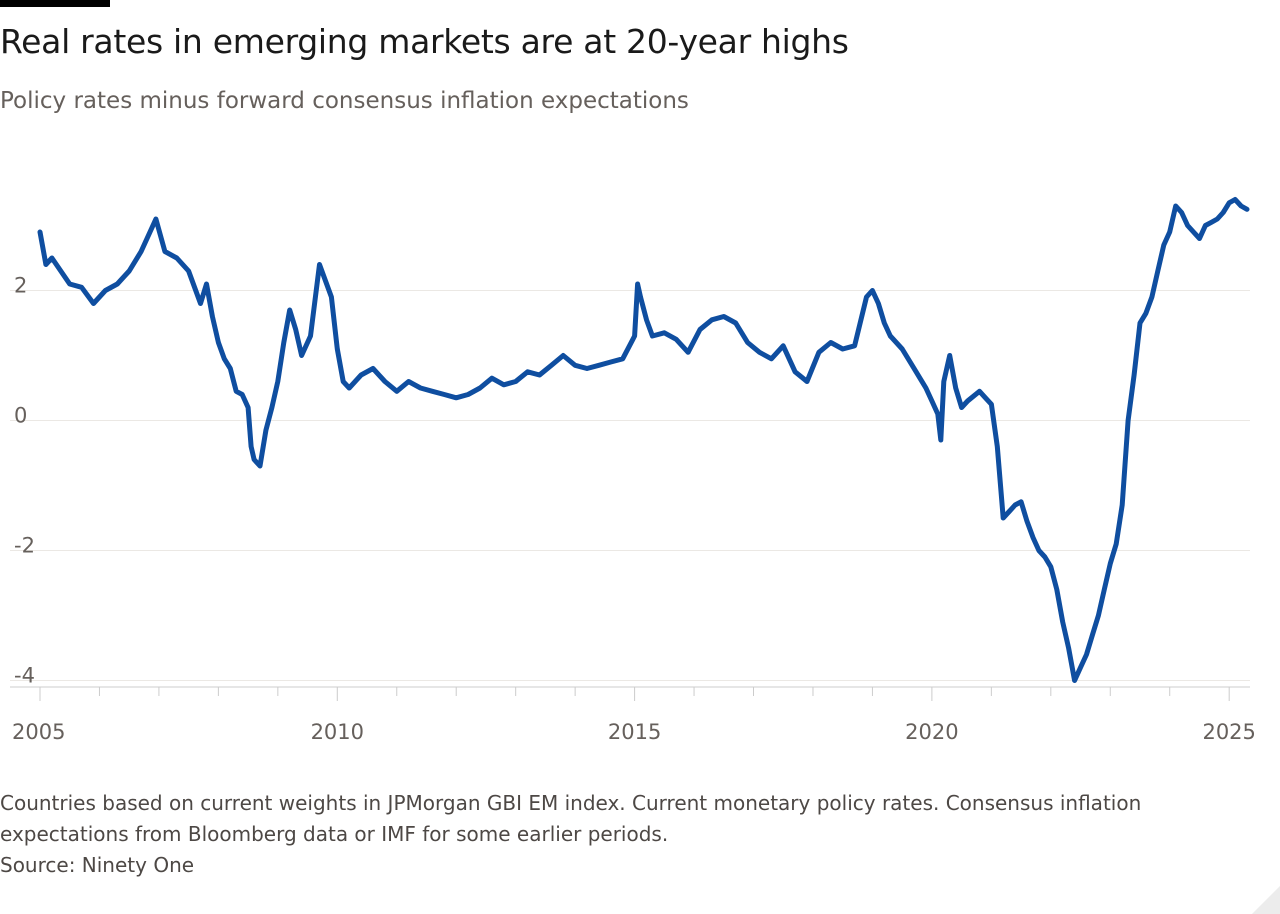 The width and height of the screenshot is (1280, 914). I want to click on page-corner-fold, so click(1266, 900).